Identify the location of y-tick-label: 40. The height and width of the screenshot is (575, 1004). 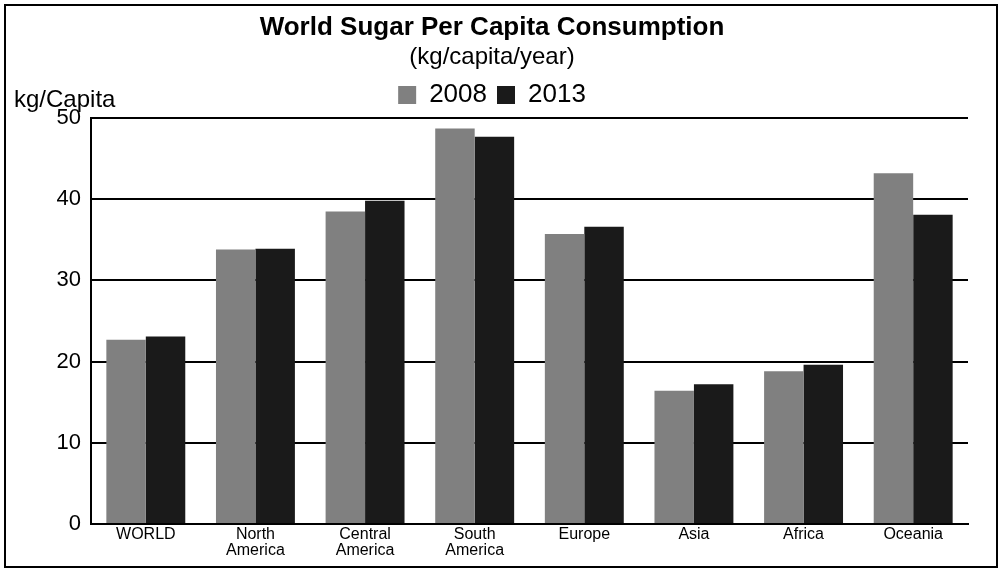
(68, 198).